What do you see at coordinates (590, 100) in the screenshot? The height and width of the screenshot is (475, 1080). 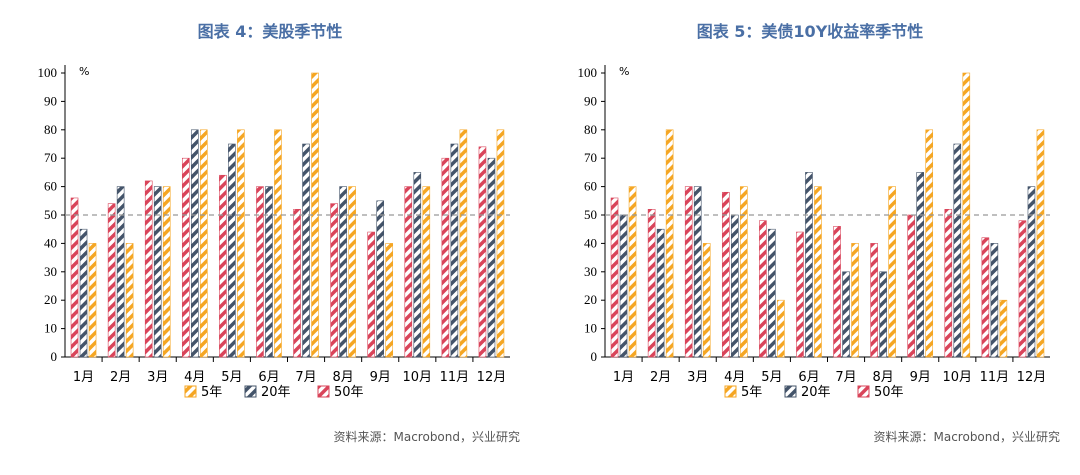 I see `y-tick-label: 90` at bounding box center [590, 100].